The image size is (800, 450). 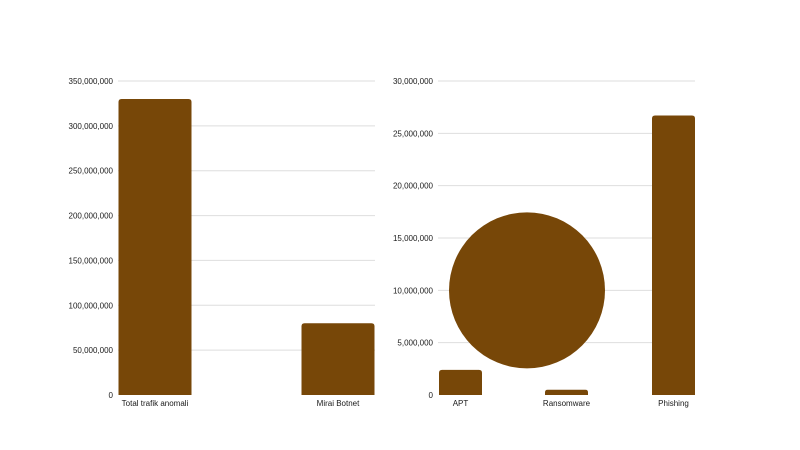 What do you see at coordinates (527, 290) in the screenshot?
I see `overlay-circle` at bounding box center [527, 290].